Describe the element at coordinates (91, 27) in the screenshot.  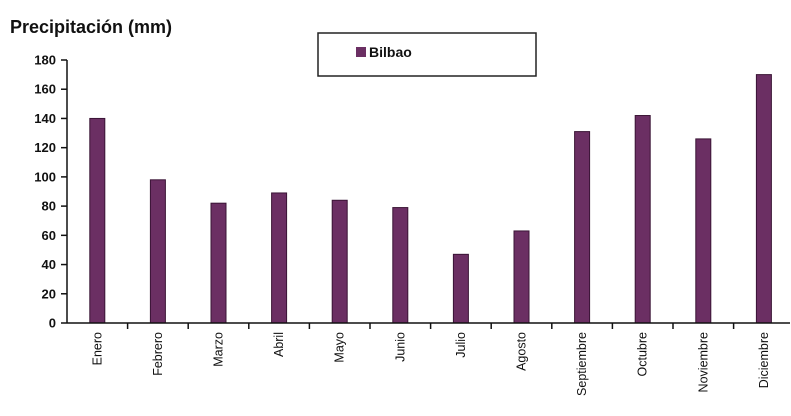
I see `chart-title: Precipitación (mm)` at that location.